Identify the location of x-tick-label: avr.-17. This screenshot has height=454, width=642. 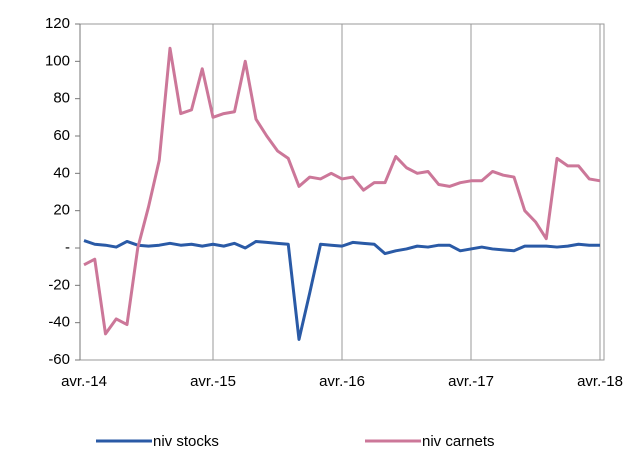
(471, 381).